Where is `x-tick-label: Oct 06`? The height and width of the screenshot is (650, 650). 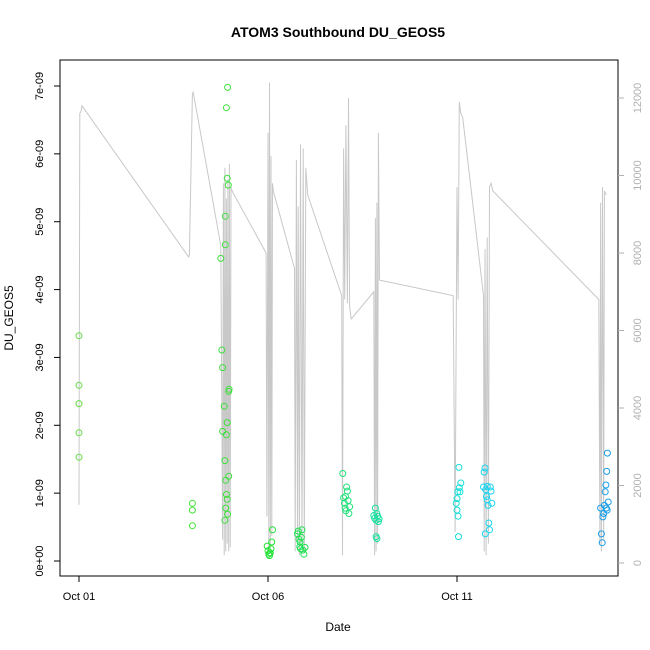 x-tick-label: Oct 06 is located at coordinates (268, 597).